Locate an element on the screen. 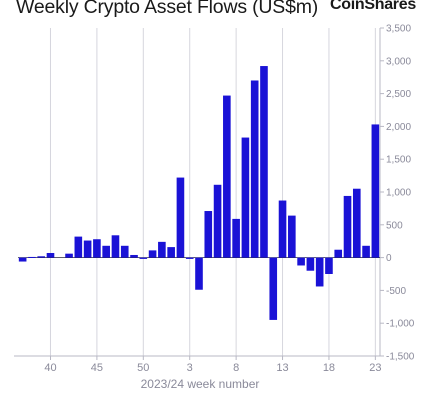  y-tick-label: -1,500 is located at coordinates (400, 357).